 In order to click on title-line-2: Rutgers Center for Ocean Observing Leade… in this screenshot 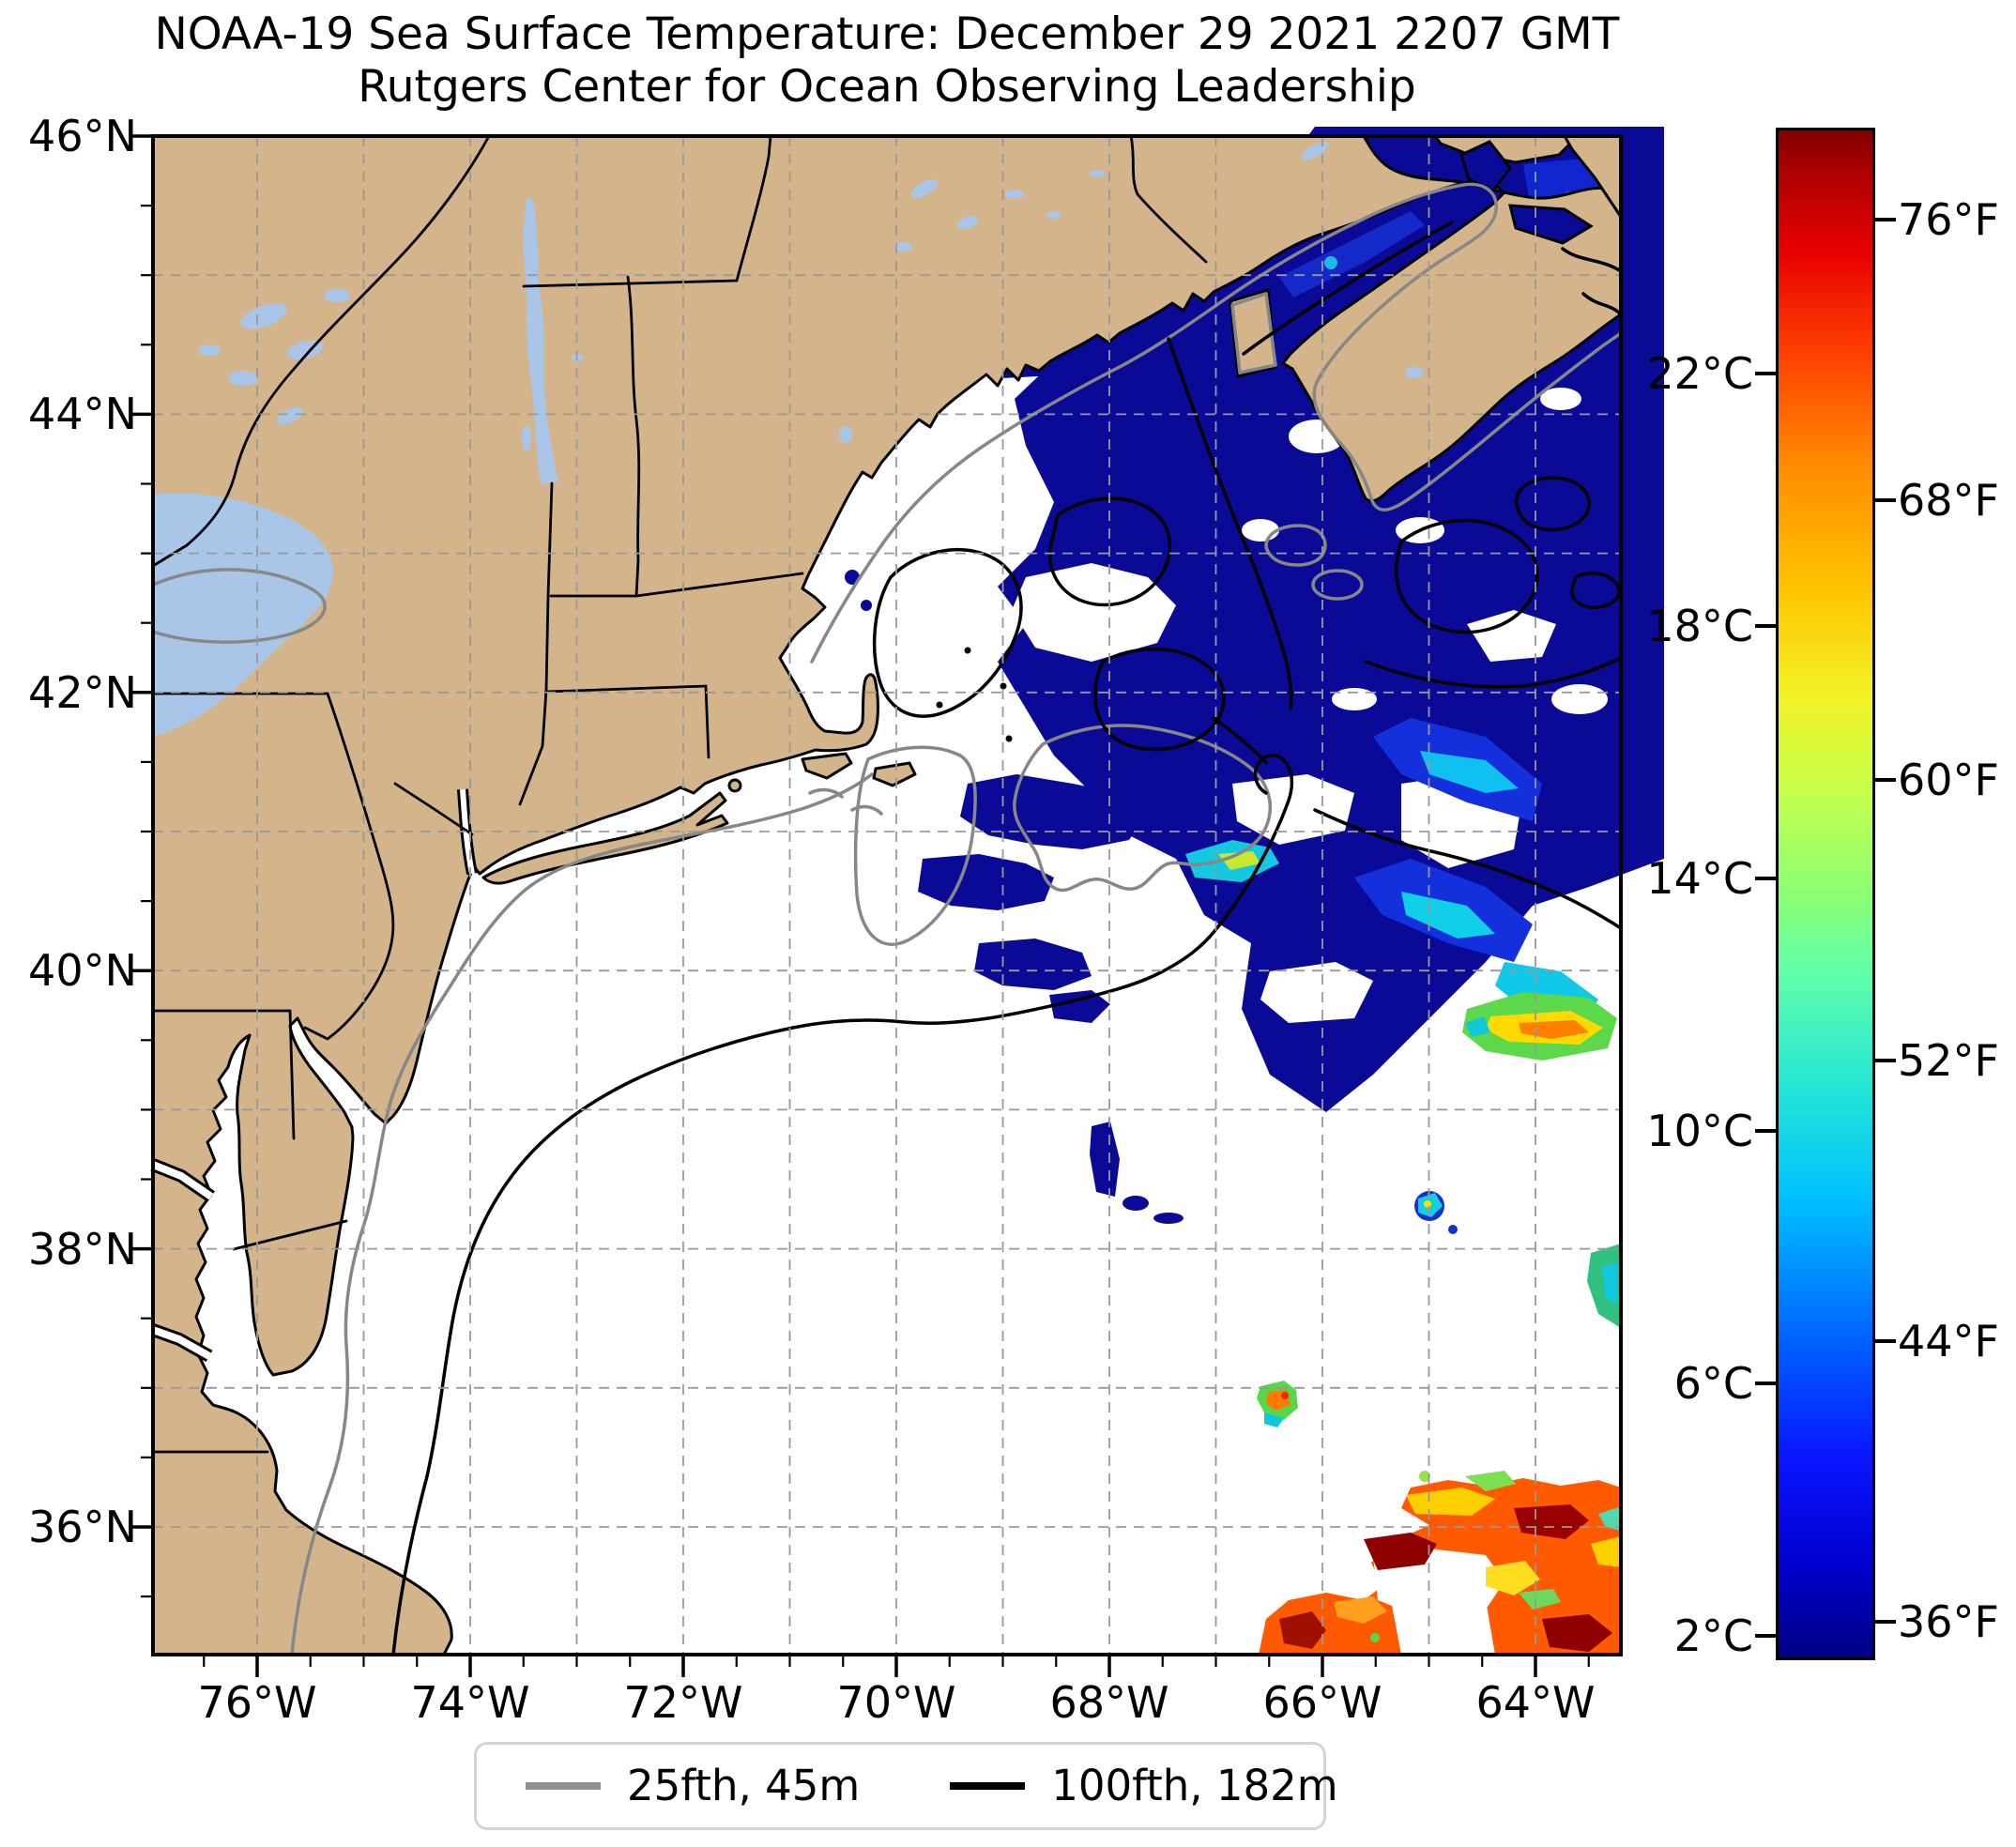, I will do `click(887, 87)`.